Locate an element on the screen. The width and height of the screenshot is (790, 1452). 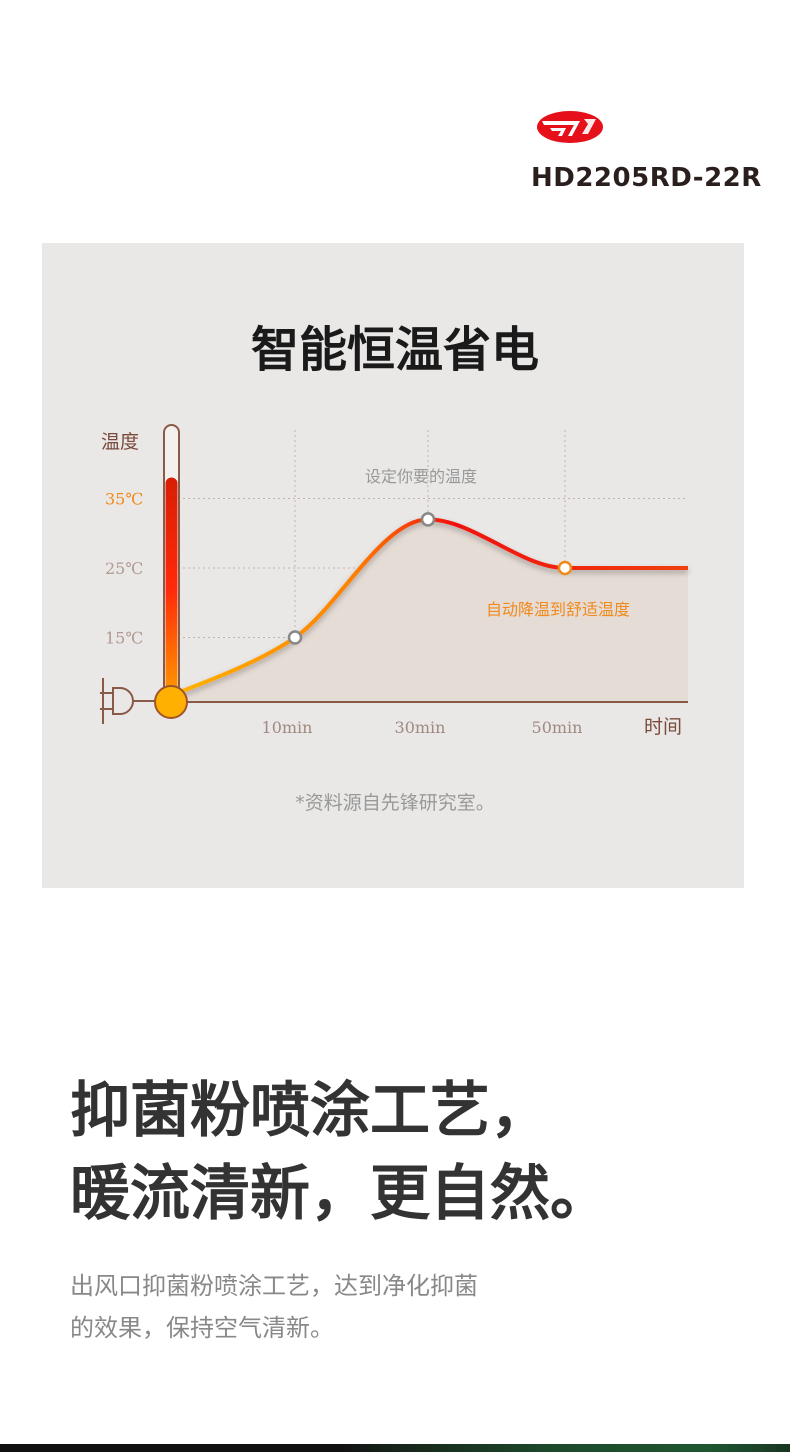
thermometer-bulb is located at coordinates (171, 702).